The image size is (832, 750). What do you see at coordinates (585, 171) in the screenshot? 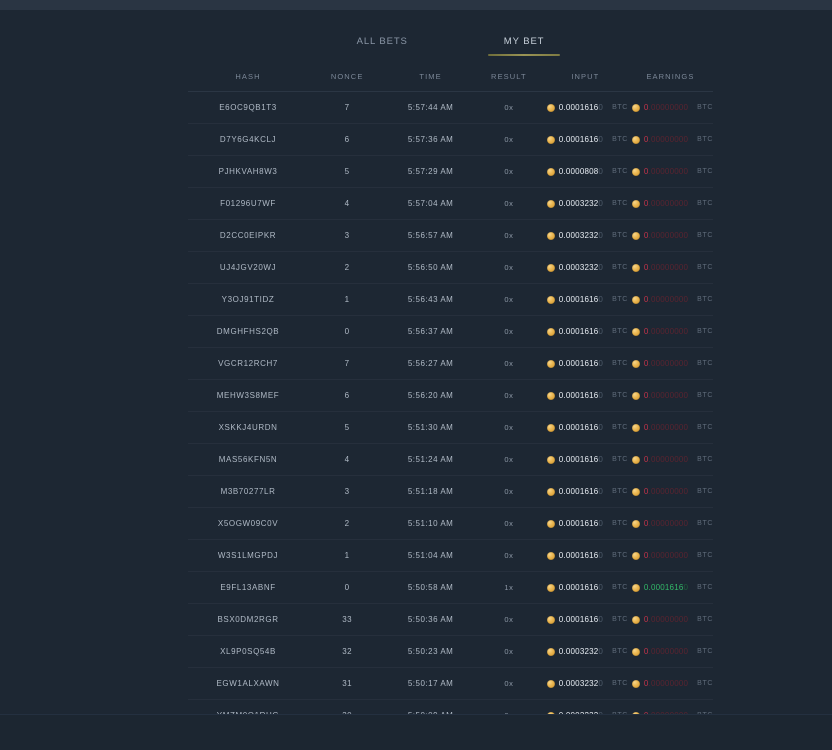
I see `input-amount: 0.00008080 BTC` at bounding box center [585, 171].